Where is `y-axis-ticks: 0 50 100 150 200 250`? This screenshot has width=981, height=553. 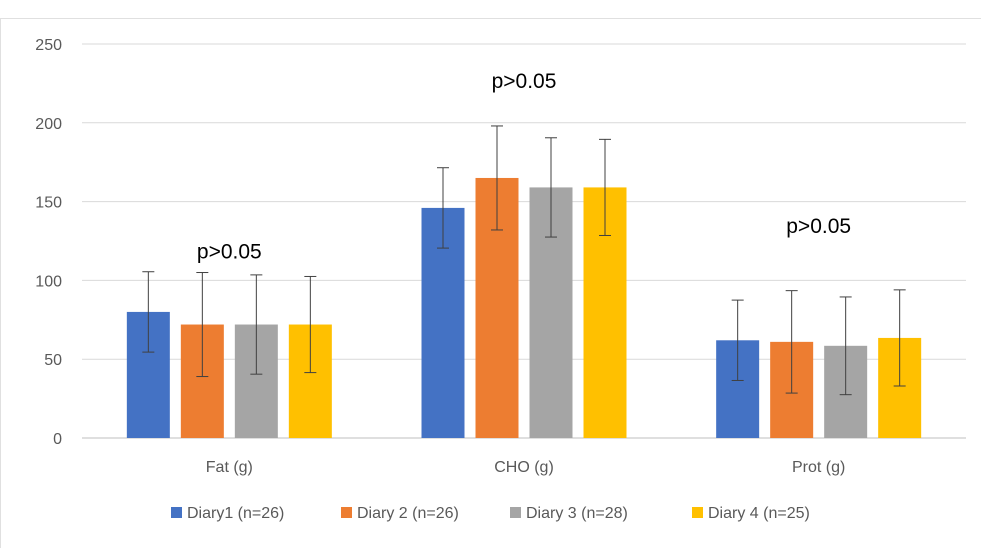 y-axis-ticks: 0 50 100 150 200 250 is located at coordinates (48, 242).